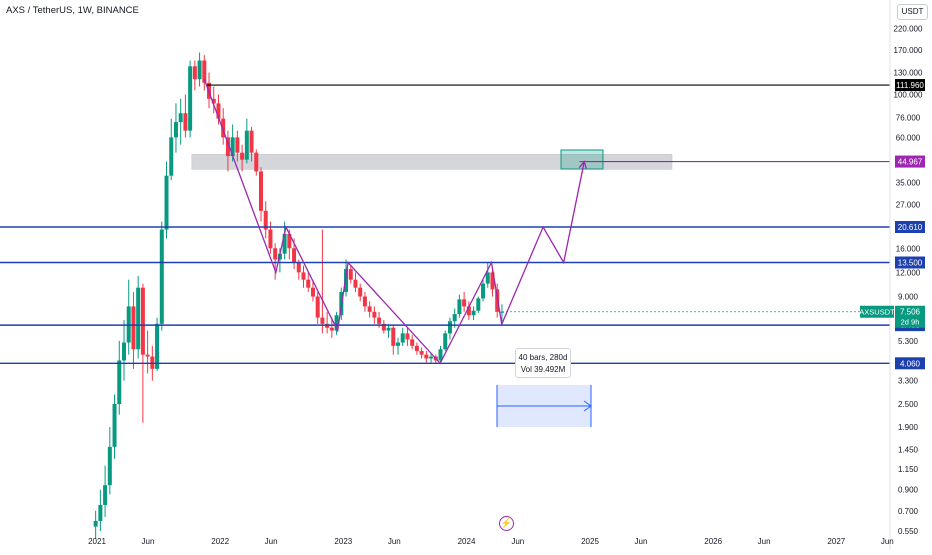  What do you see at coordinates (72, 10) in the screenshot?
I see `chart-title: AXS / TetherUS, 1W, BINANCE` at bounding box center [72, 10].